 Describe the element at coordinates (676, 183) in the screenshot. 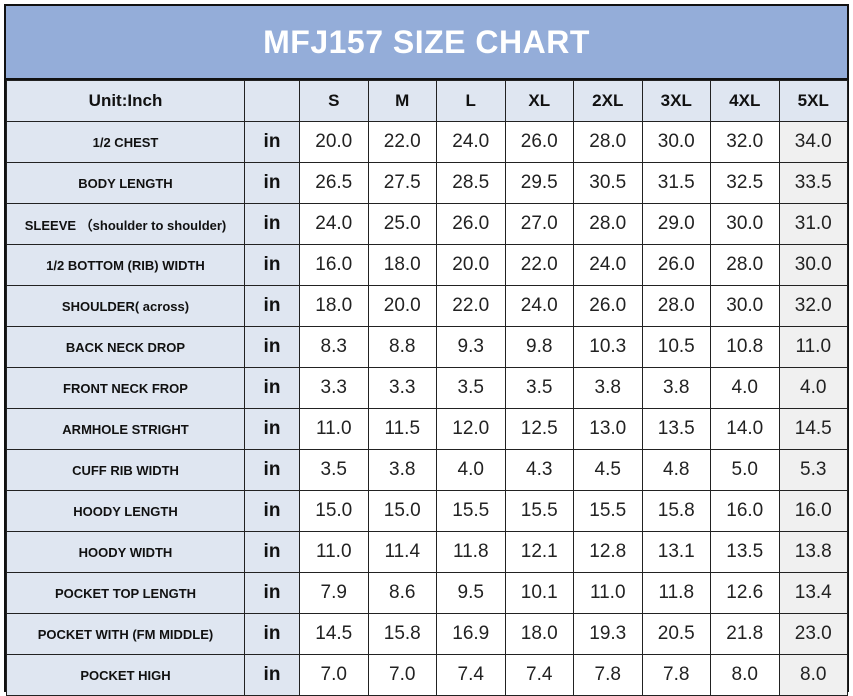

I see `measurement-value: 31.5` at that location.